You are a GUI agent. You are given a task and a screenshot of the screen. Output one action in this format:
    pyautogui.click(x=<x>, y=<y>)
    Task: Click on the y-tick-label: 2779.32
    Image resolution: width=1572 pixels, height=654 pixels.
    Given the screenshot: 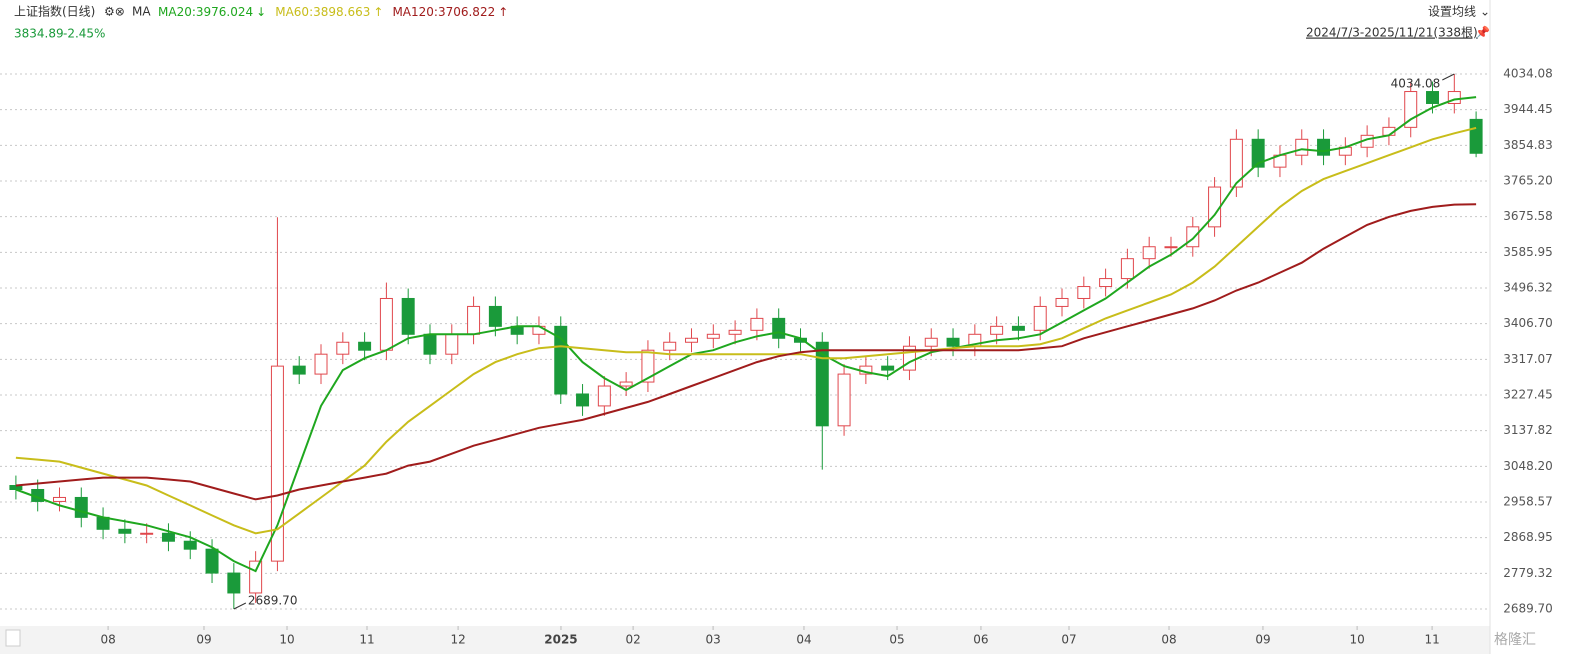 What is the action you would take?
    pyautogui.click(x=1528, y=573)
    